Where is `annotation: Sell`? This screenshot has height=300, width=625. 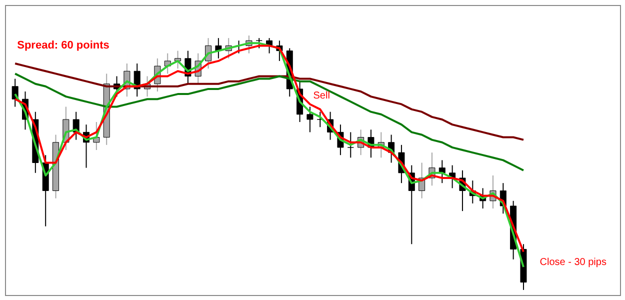
annotation: Sell is located at coordinates (321, 96).